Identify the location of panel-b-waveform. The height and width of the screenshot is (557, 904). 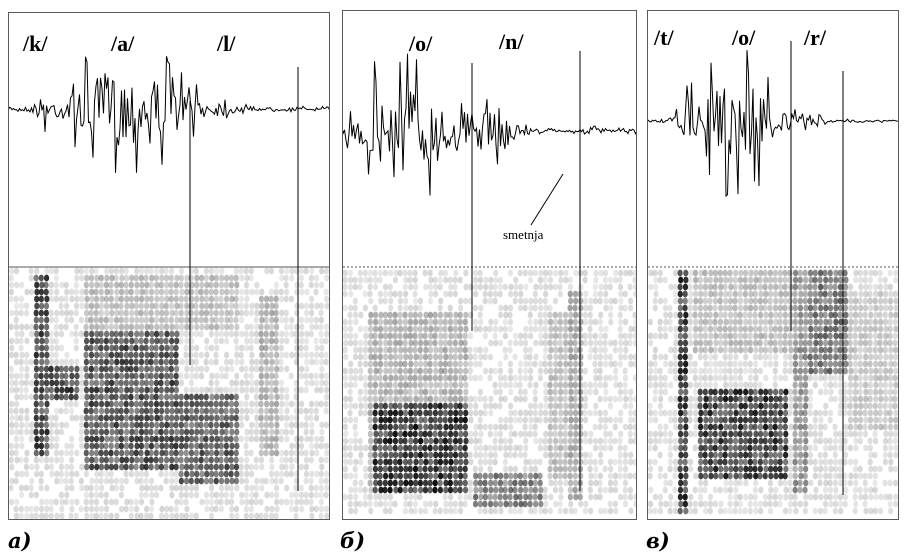
(489, 124).